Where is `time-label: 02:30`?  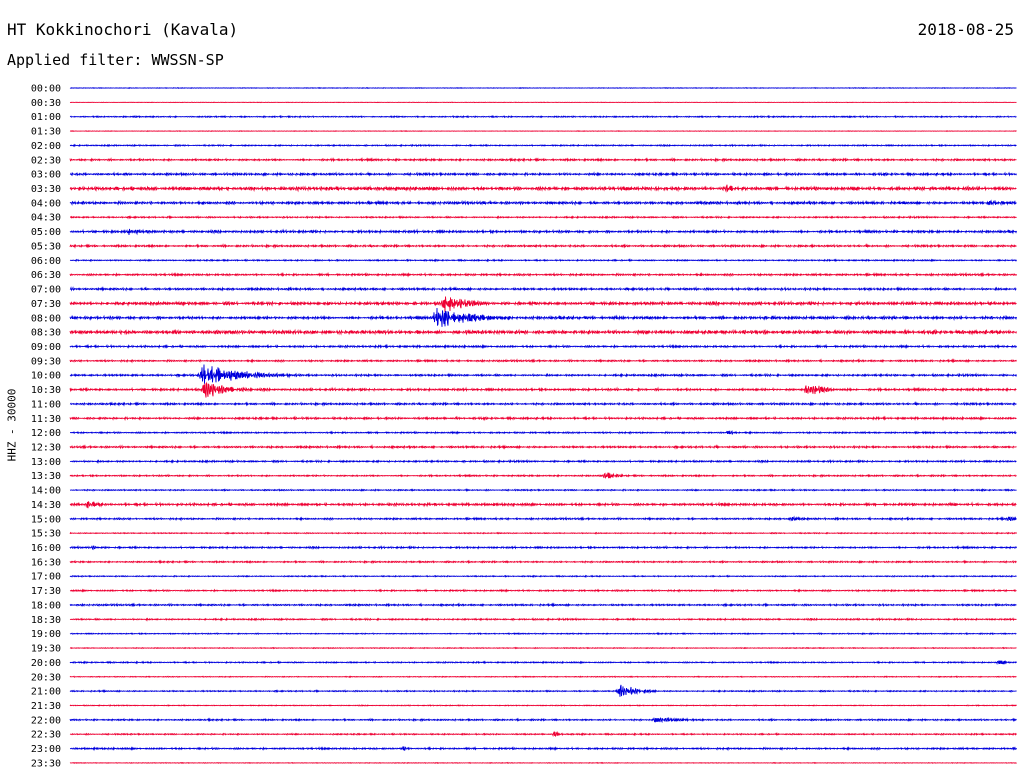 time-label: 02:30 is located at coordinates (46, 160).